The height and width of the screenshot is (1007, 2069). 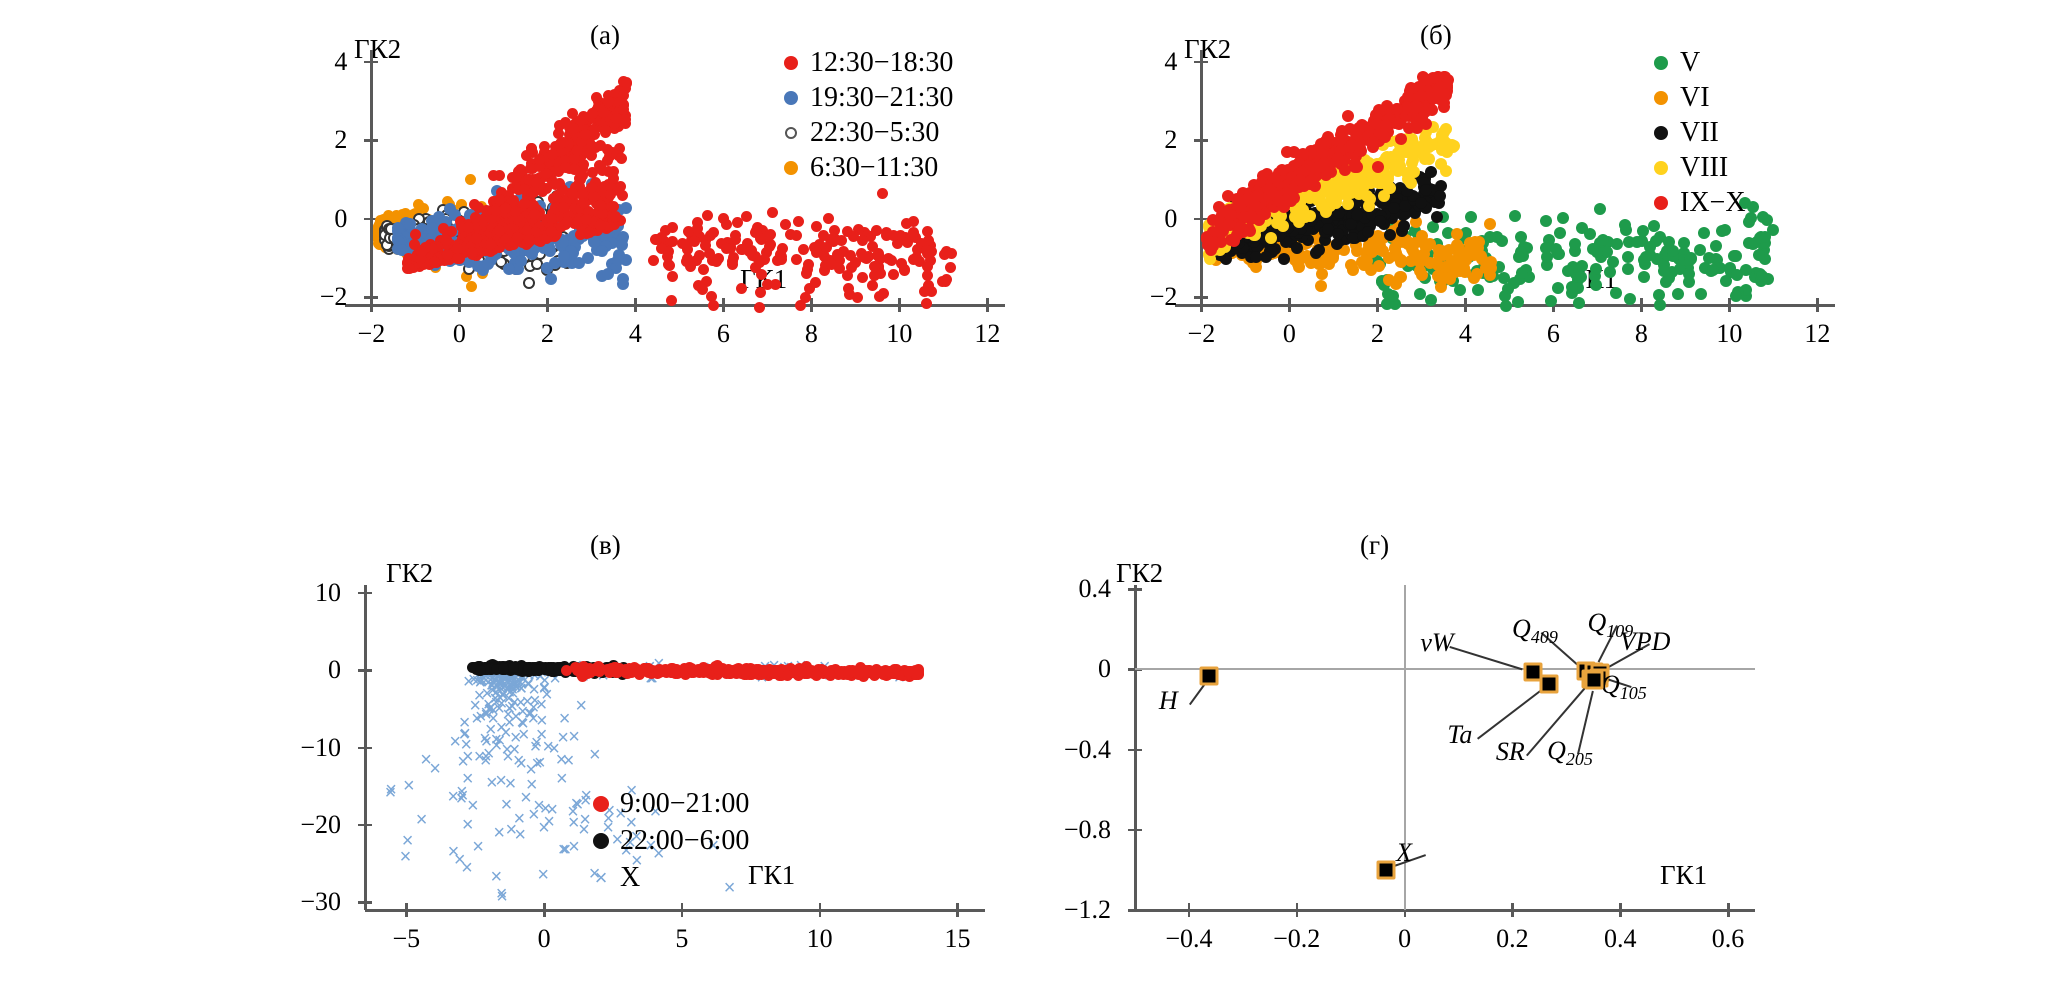 What do you see at coordinates (320, 902) in the screenshot?
I see `y-tick-label: −30` at bounding box center [320, 902].